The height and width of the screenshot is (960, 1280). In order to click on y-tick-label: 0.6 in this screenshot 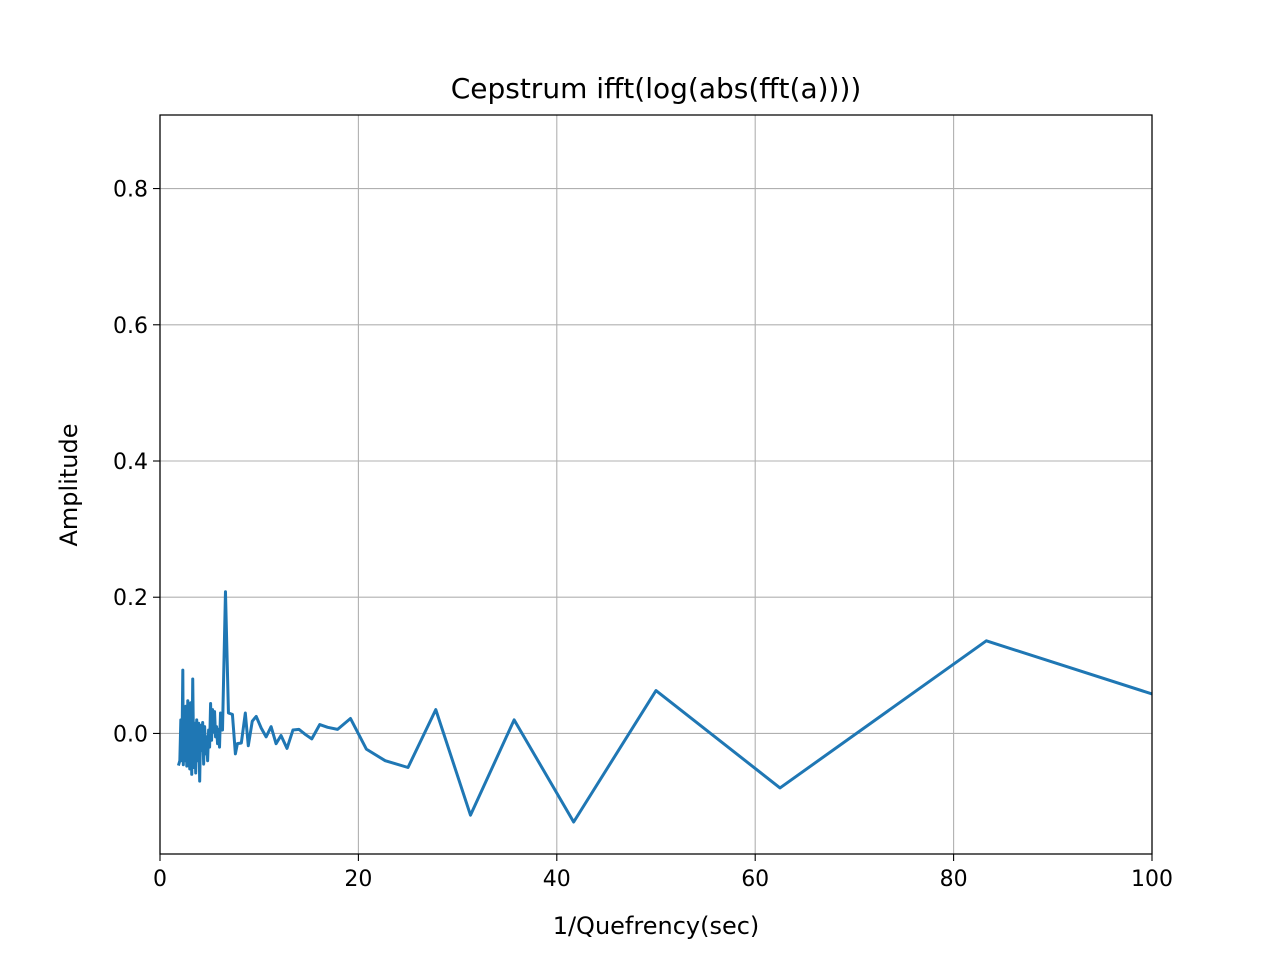, I will do `click(130, 326)`.